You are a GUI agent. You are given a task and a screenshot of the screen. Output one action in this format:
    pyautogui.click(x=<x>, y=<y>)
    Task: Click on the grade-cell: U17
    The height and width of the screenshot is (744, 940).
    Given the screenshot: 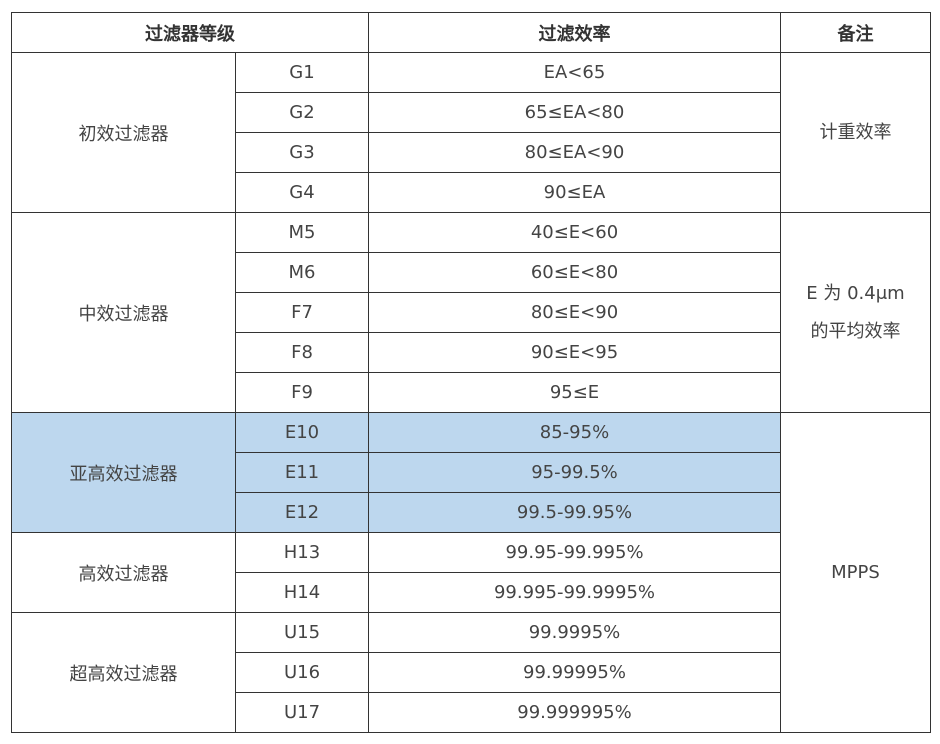 What is the action you would take?
    pyautogui.click(x=302, y=712)
    